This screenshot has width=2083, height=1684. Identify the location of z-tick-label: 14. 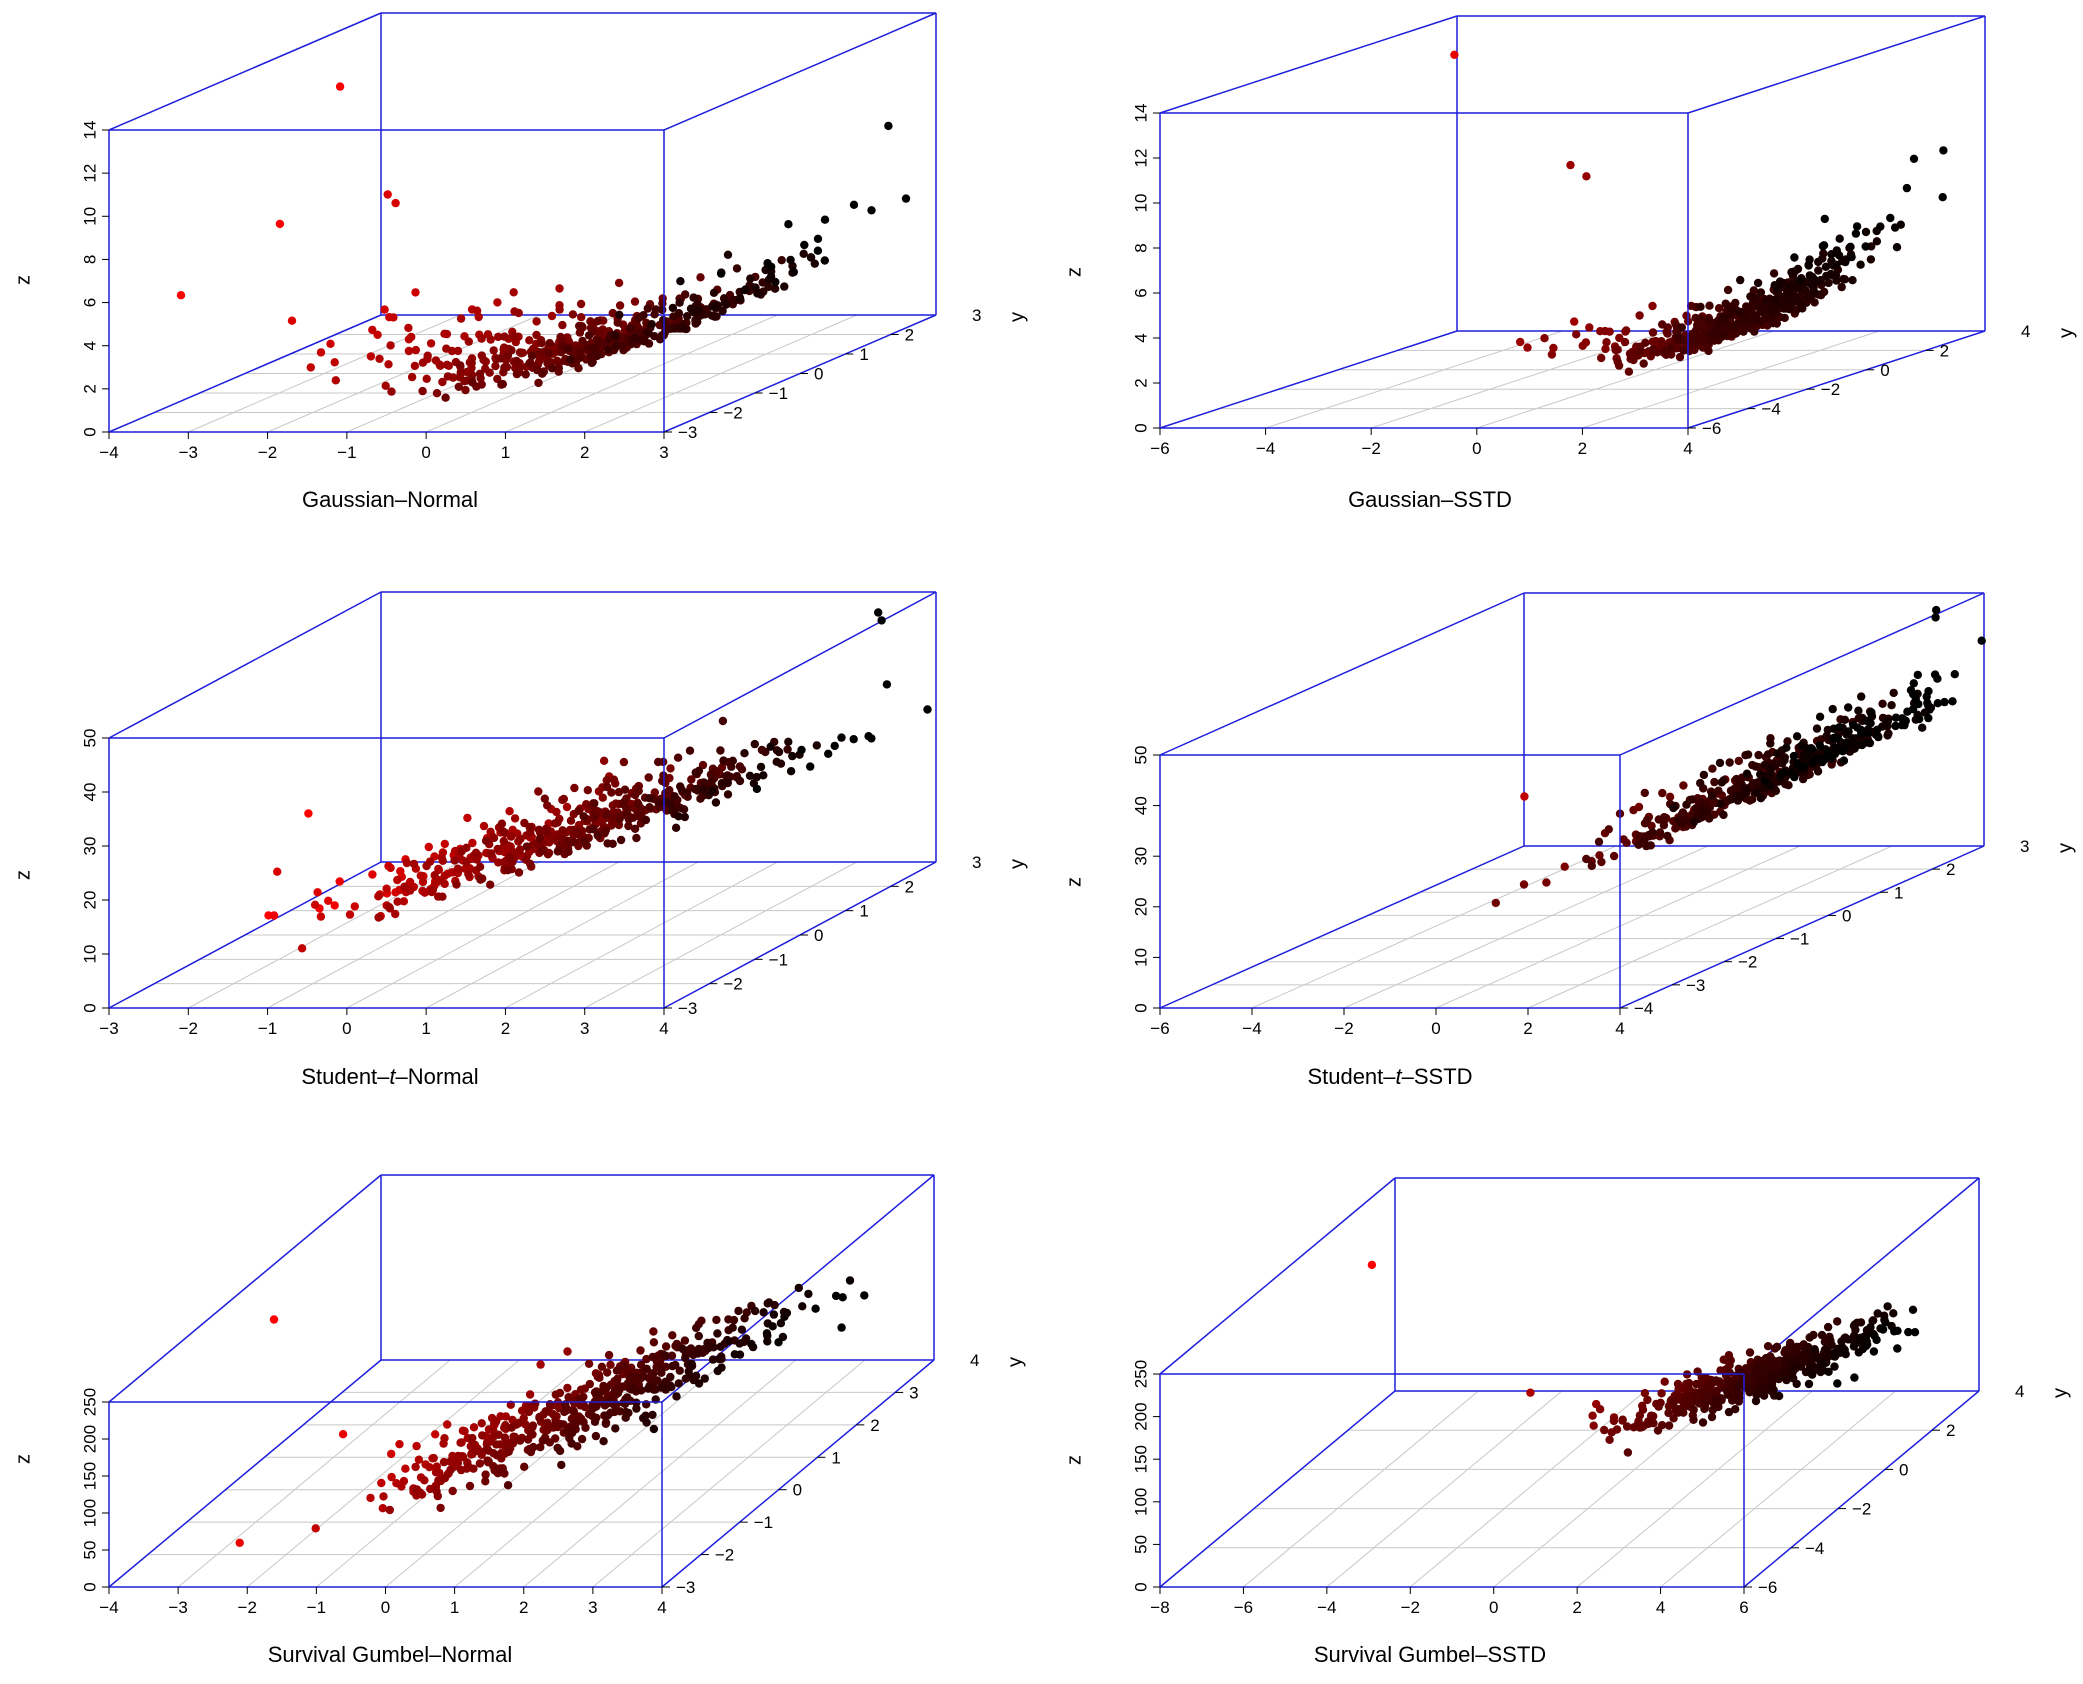
(89, 130).